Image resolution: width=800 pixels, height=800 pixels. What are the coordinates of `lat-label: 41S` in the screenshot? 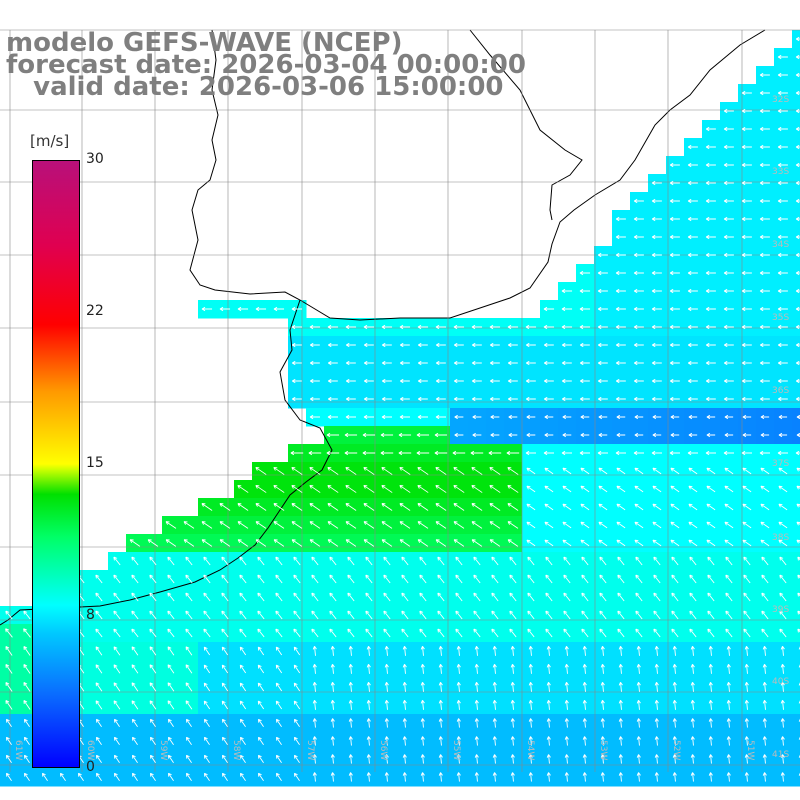 It's located at (780, 755).